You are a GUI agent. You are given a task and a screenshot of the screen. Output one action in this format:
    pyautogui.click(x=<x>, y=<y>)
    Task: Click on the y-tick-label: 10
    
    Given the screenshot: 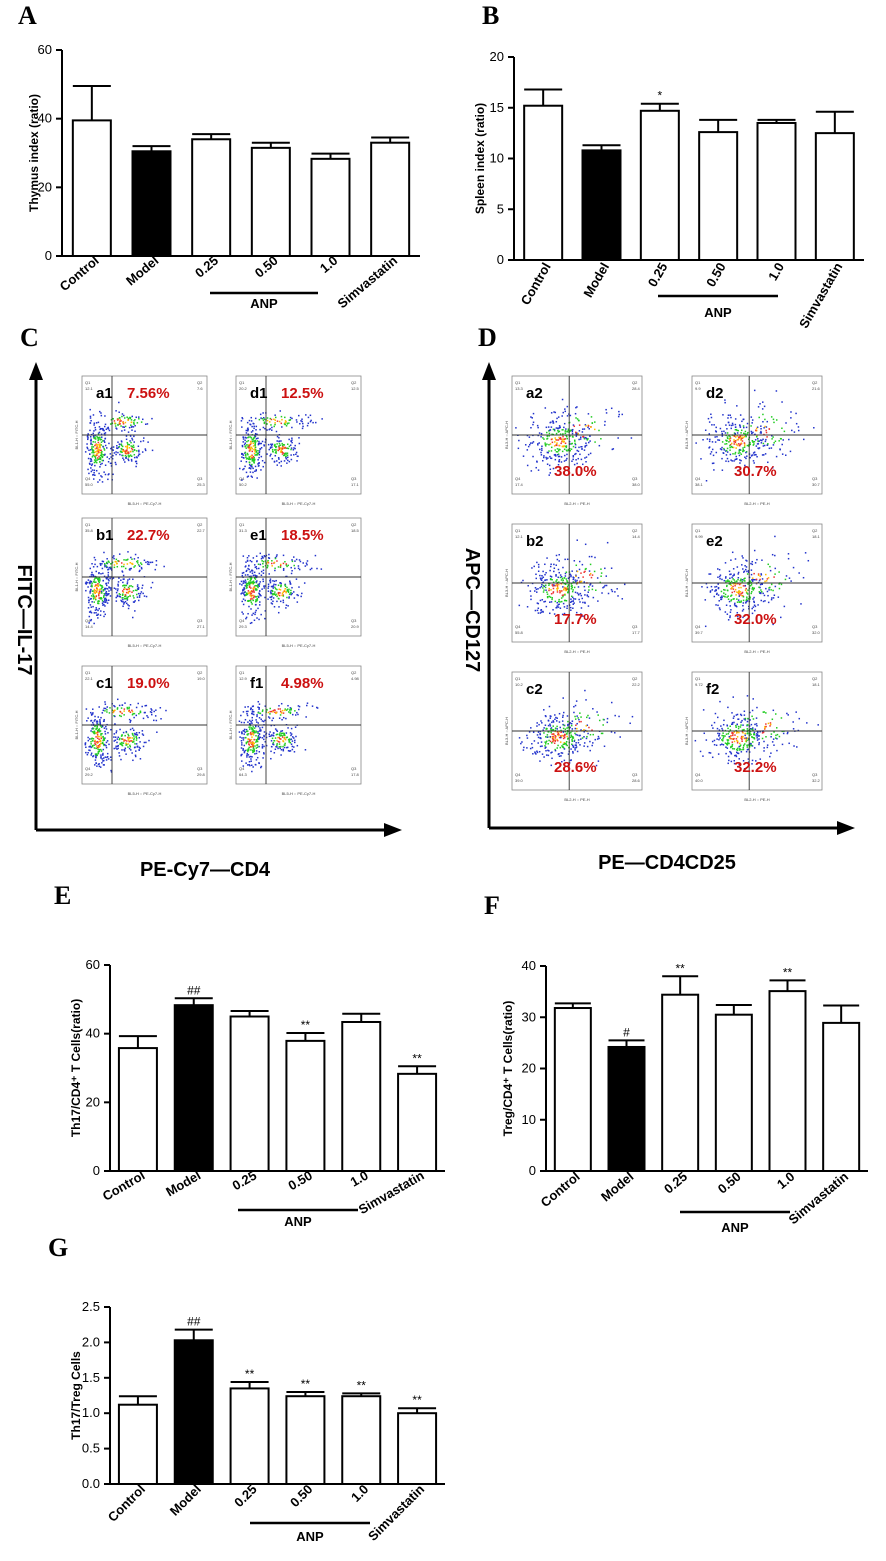 What is the action you would take?
    pyautogui.click(x=497, y=158)
    